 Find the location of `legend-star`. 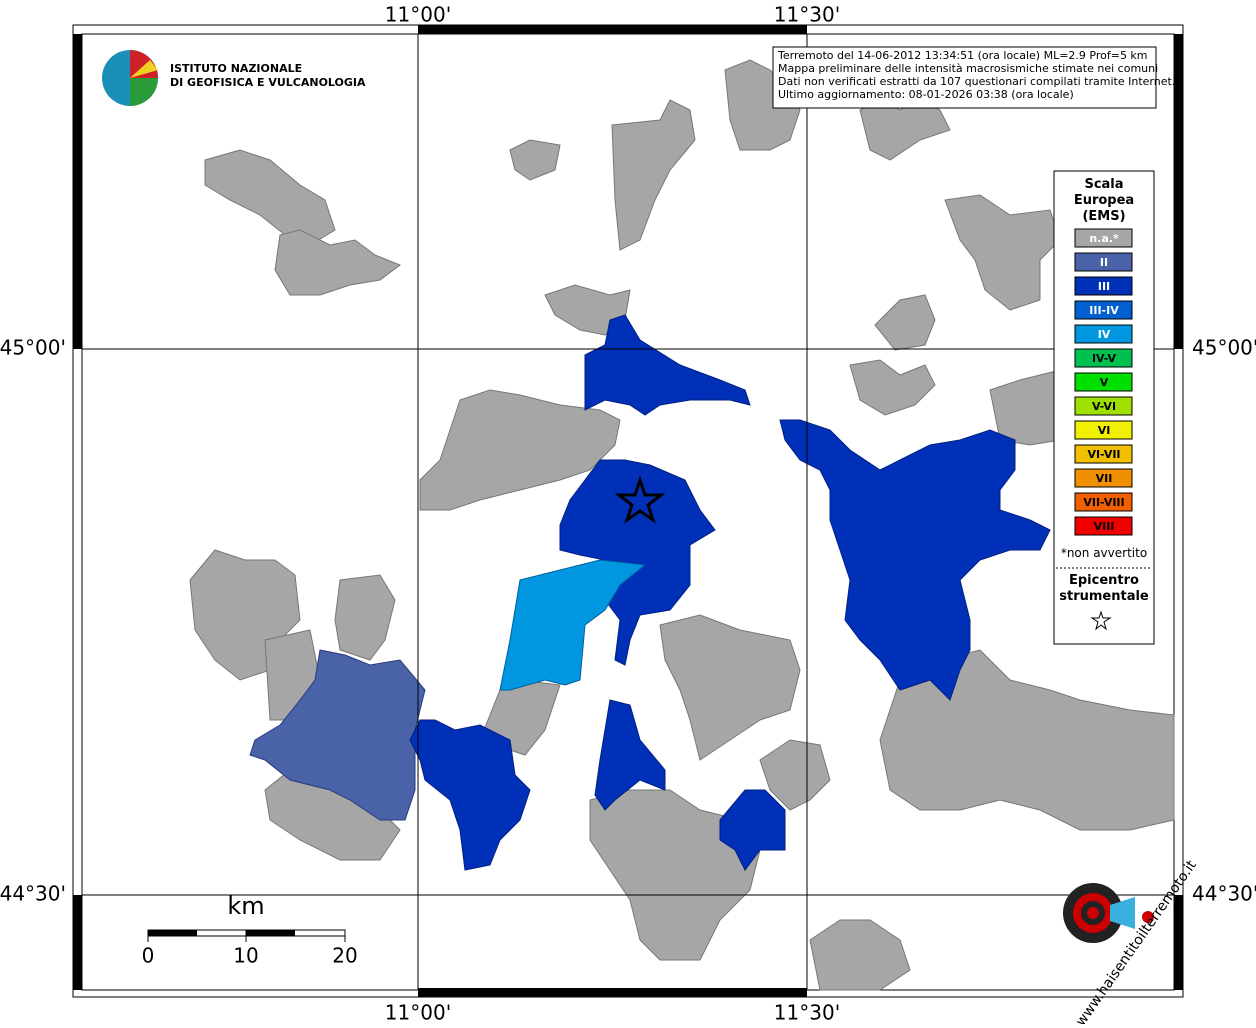

legend-star is located at coordinates (1101, 620).